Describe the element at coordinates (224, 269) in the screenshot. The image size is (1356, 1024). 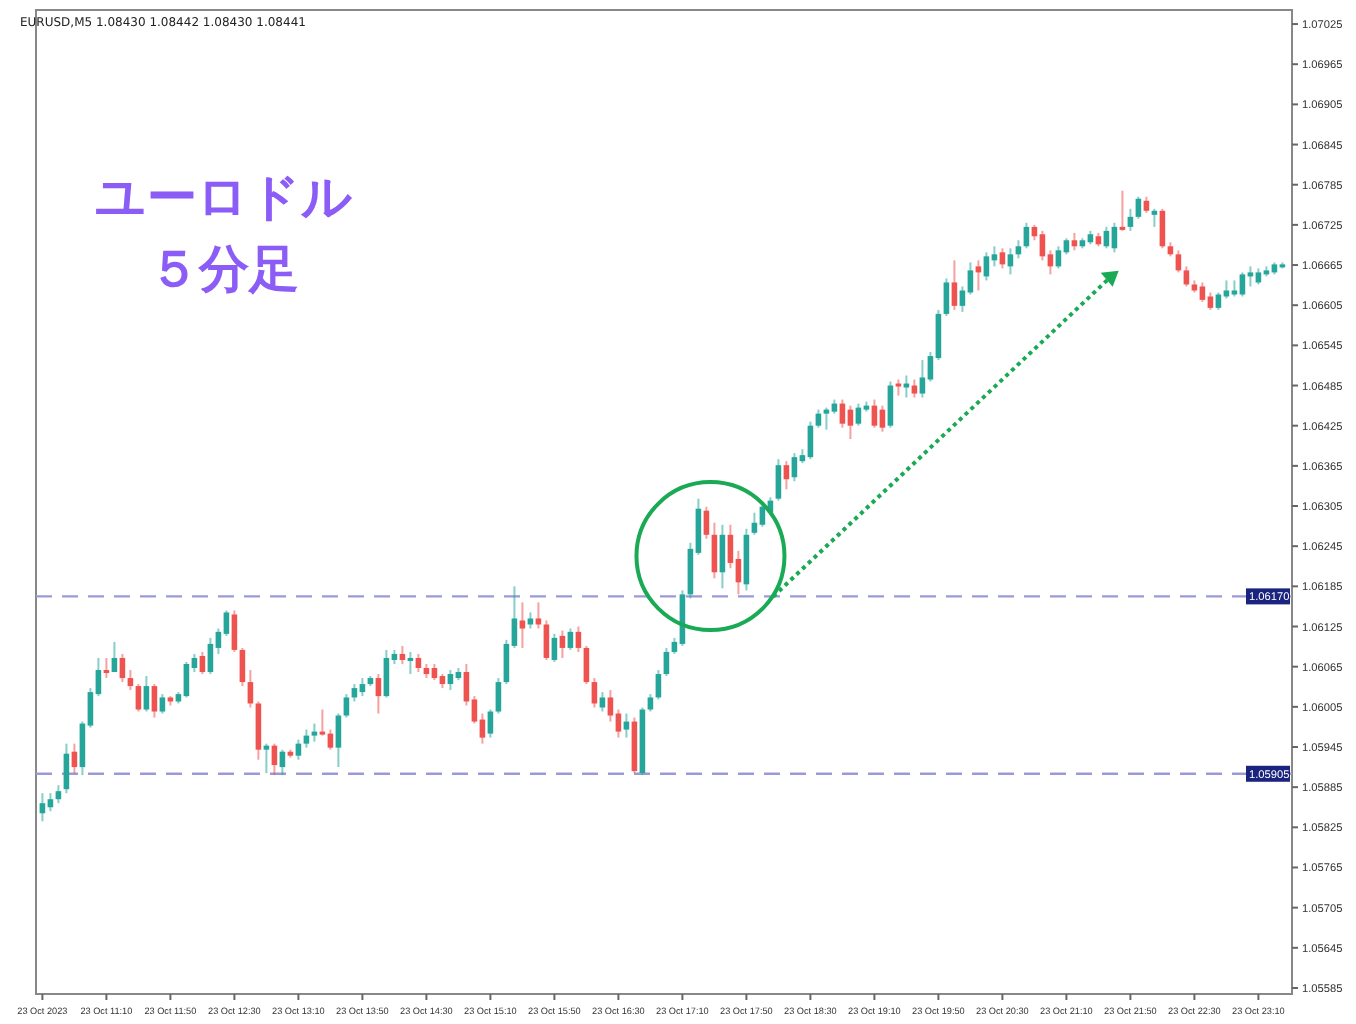
I see `annotation: ５分足` at that location.